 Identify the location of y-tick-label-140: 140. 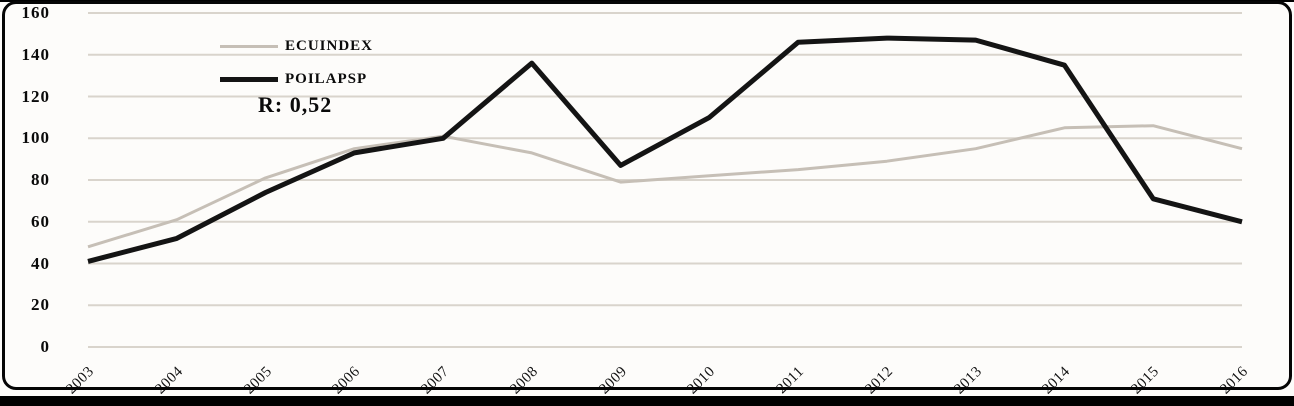
(35, 54).